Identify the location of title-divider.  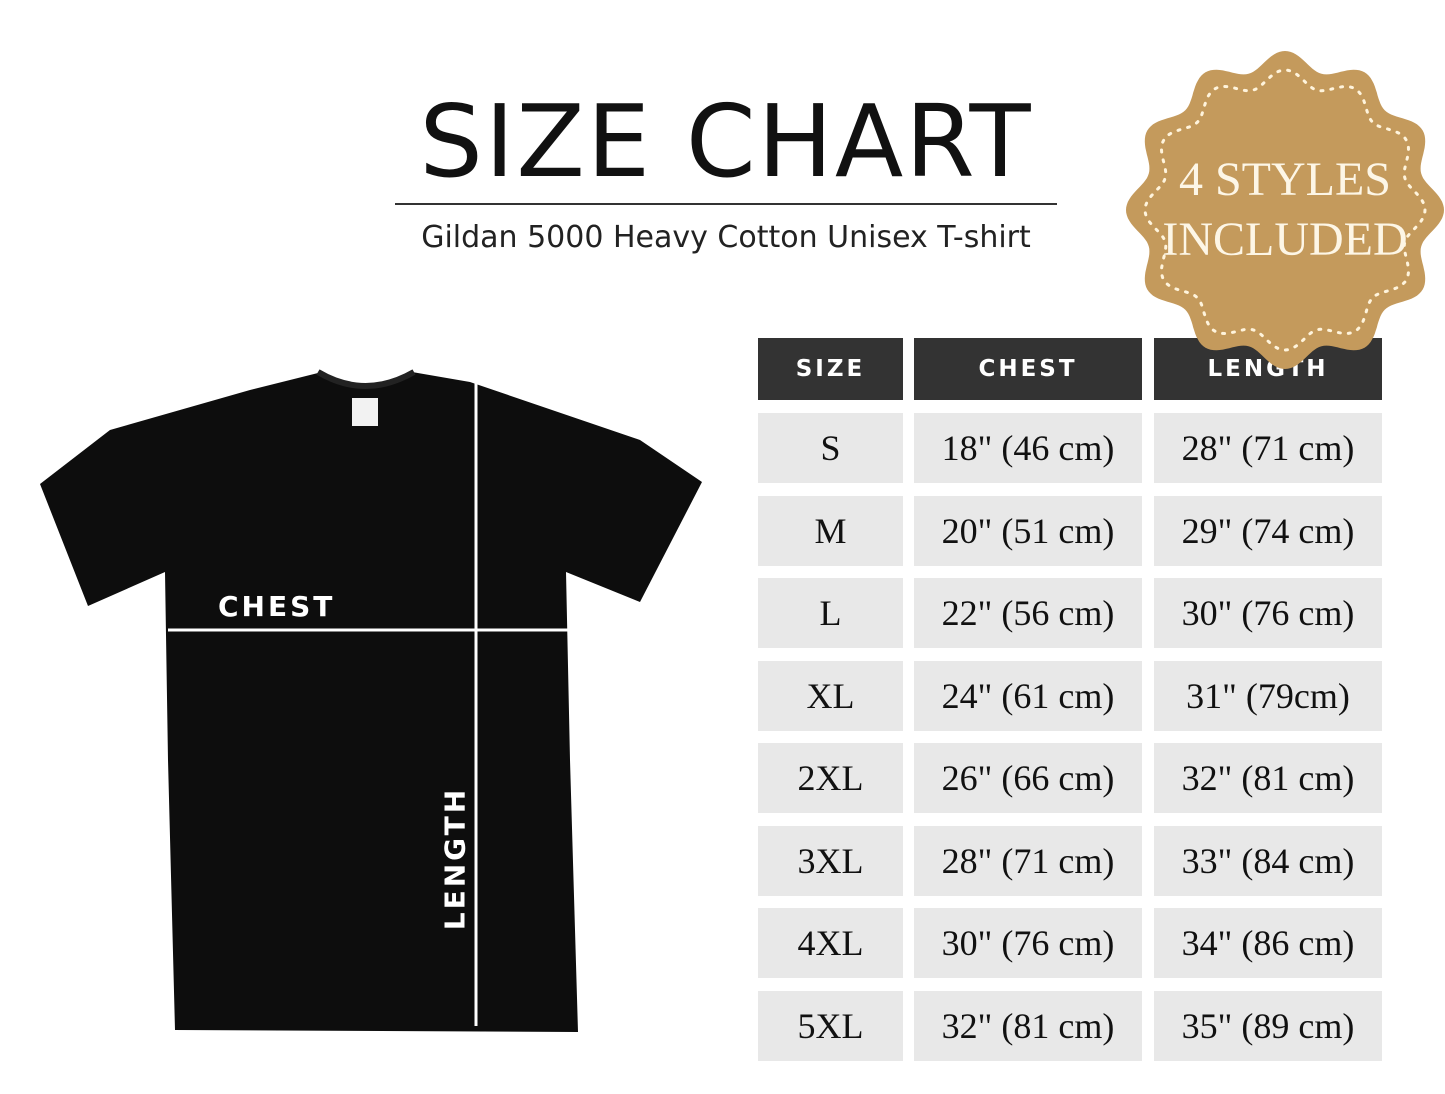
(726, 204).